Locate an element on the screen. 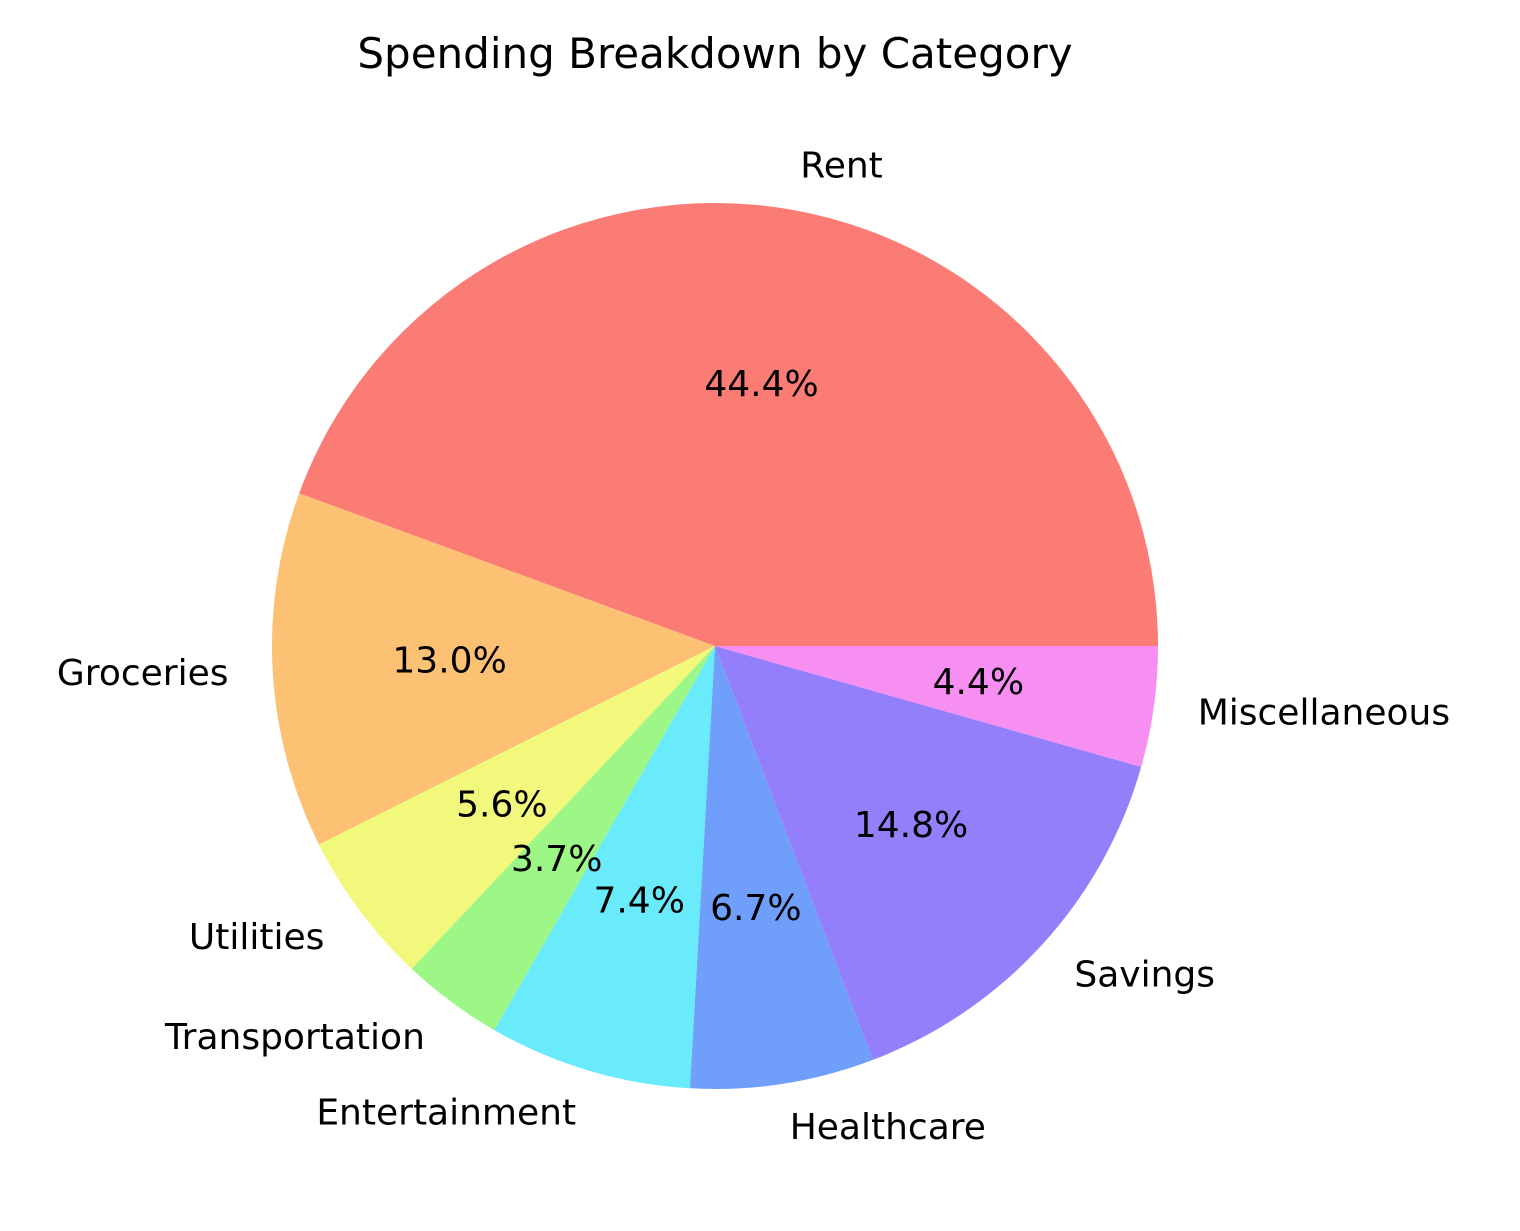 Image resolution: width=1520 pixels, height=1231 pixels. pct-label-miscellaneous: 4.4% is located at coordinates (978, 682).